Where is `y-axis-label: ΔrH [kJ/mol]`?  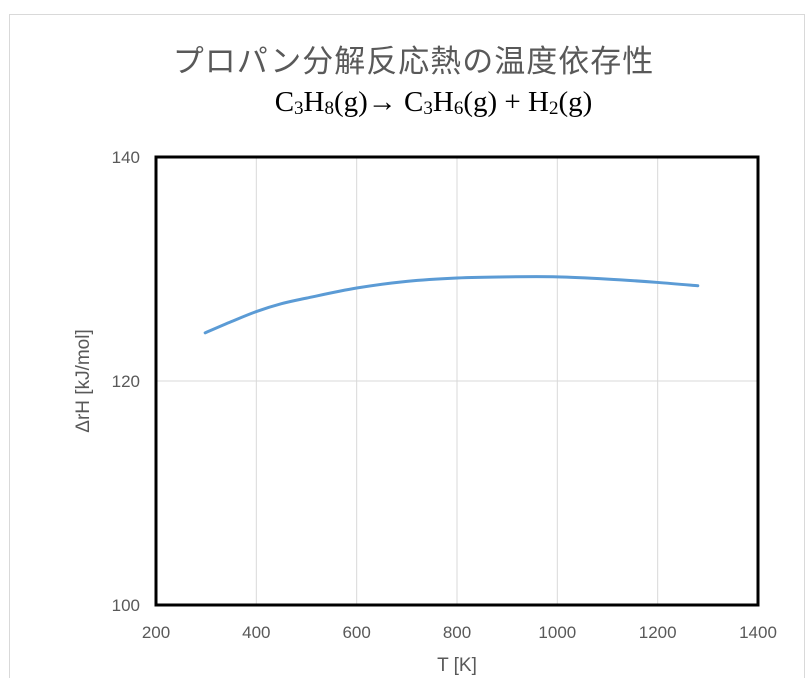
y-axis-label: ΔrH [kJ/mol] is located at coordinates (83, 380).